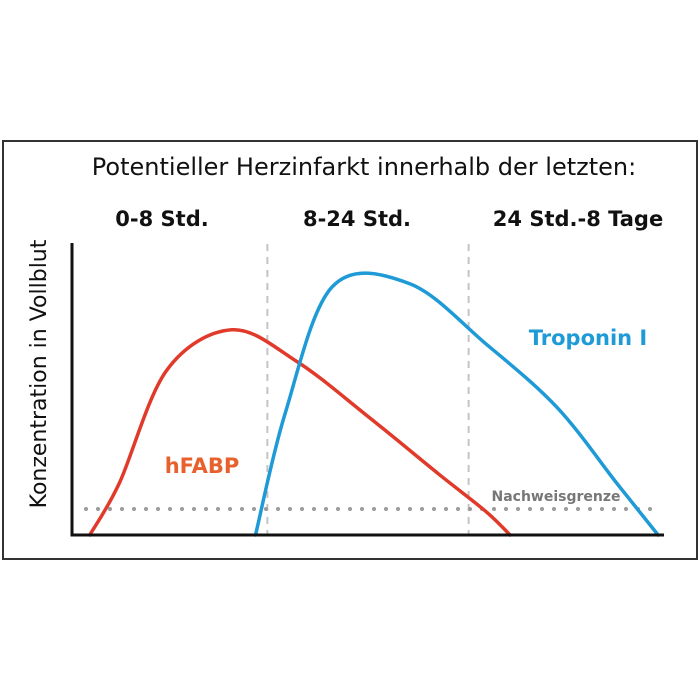  What do you see at coordinates (374, 500) in the screenshot?
I see `detection-limit: Nachweisgrenze` at bounding box center [374, 500].